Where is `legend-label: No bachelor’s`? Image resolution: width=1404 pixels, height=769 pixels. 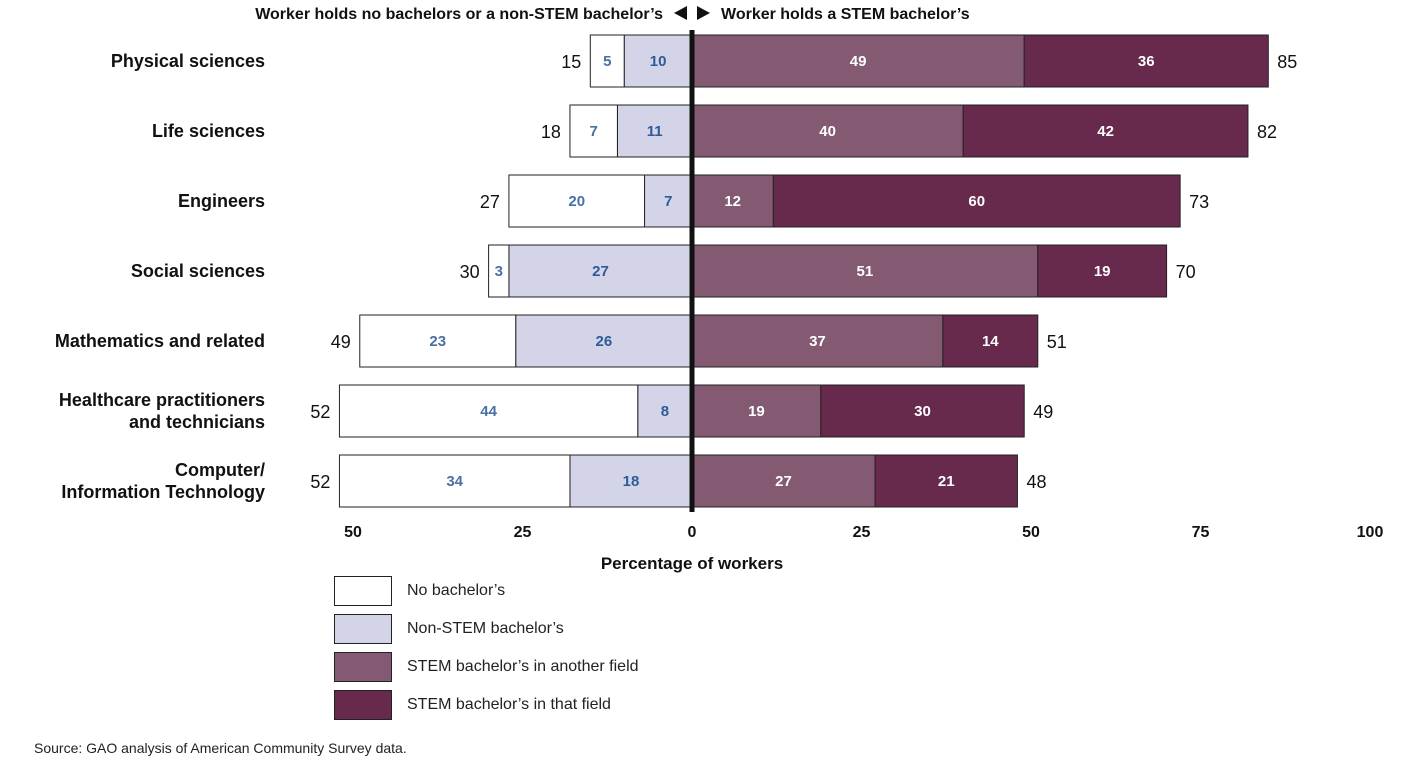 legend-label: No bachelor’s is located at coordinates (456, 590).